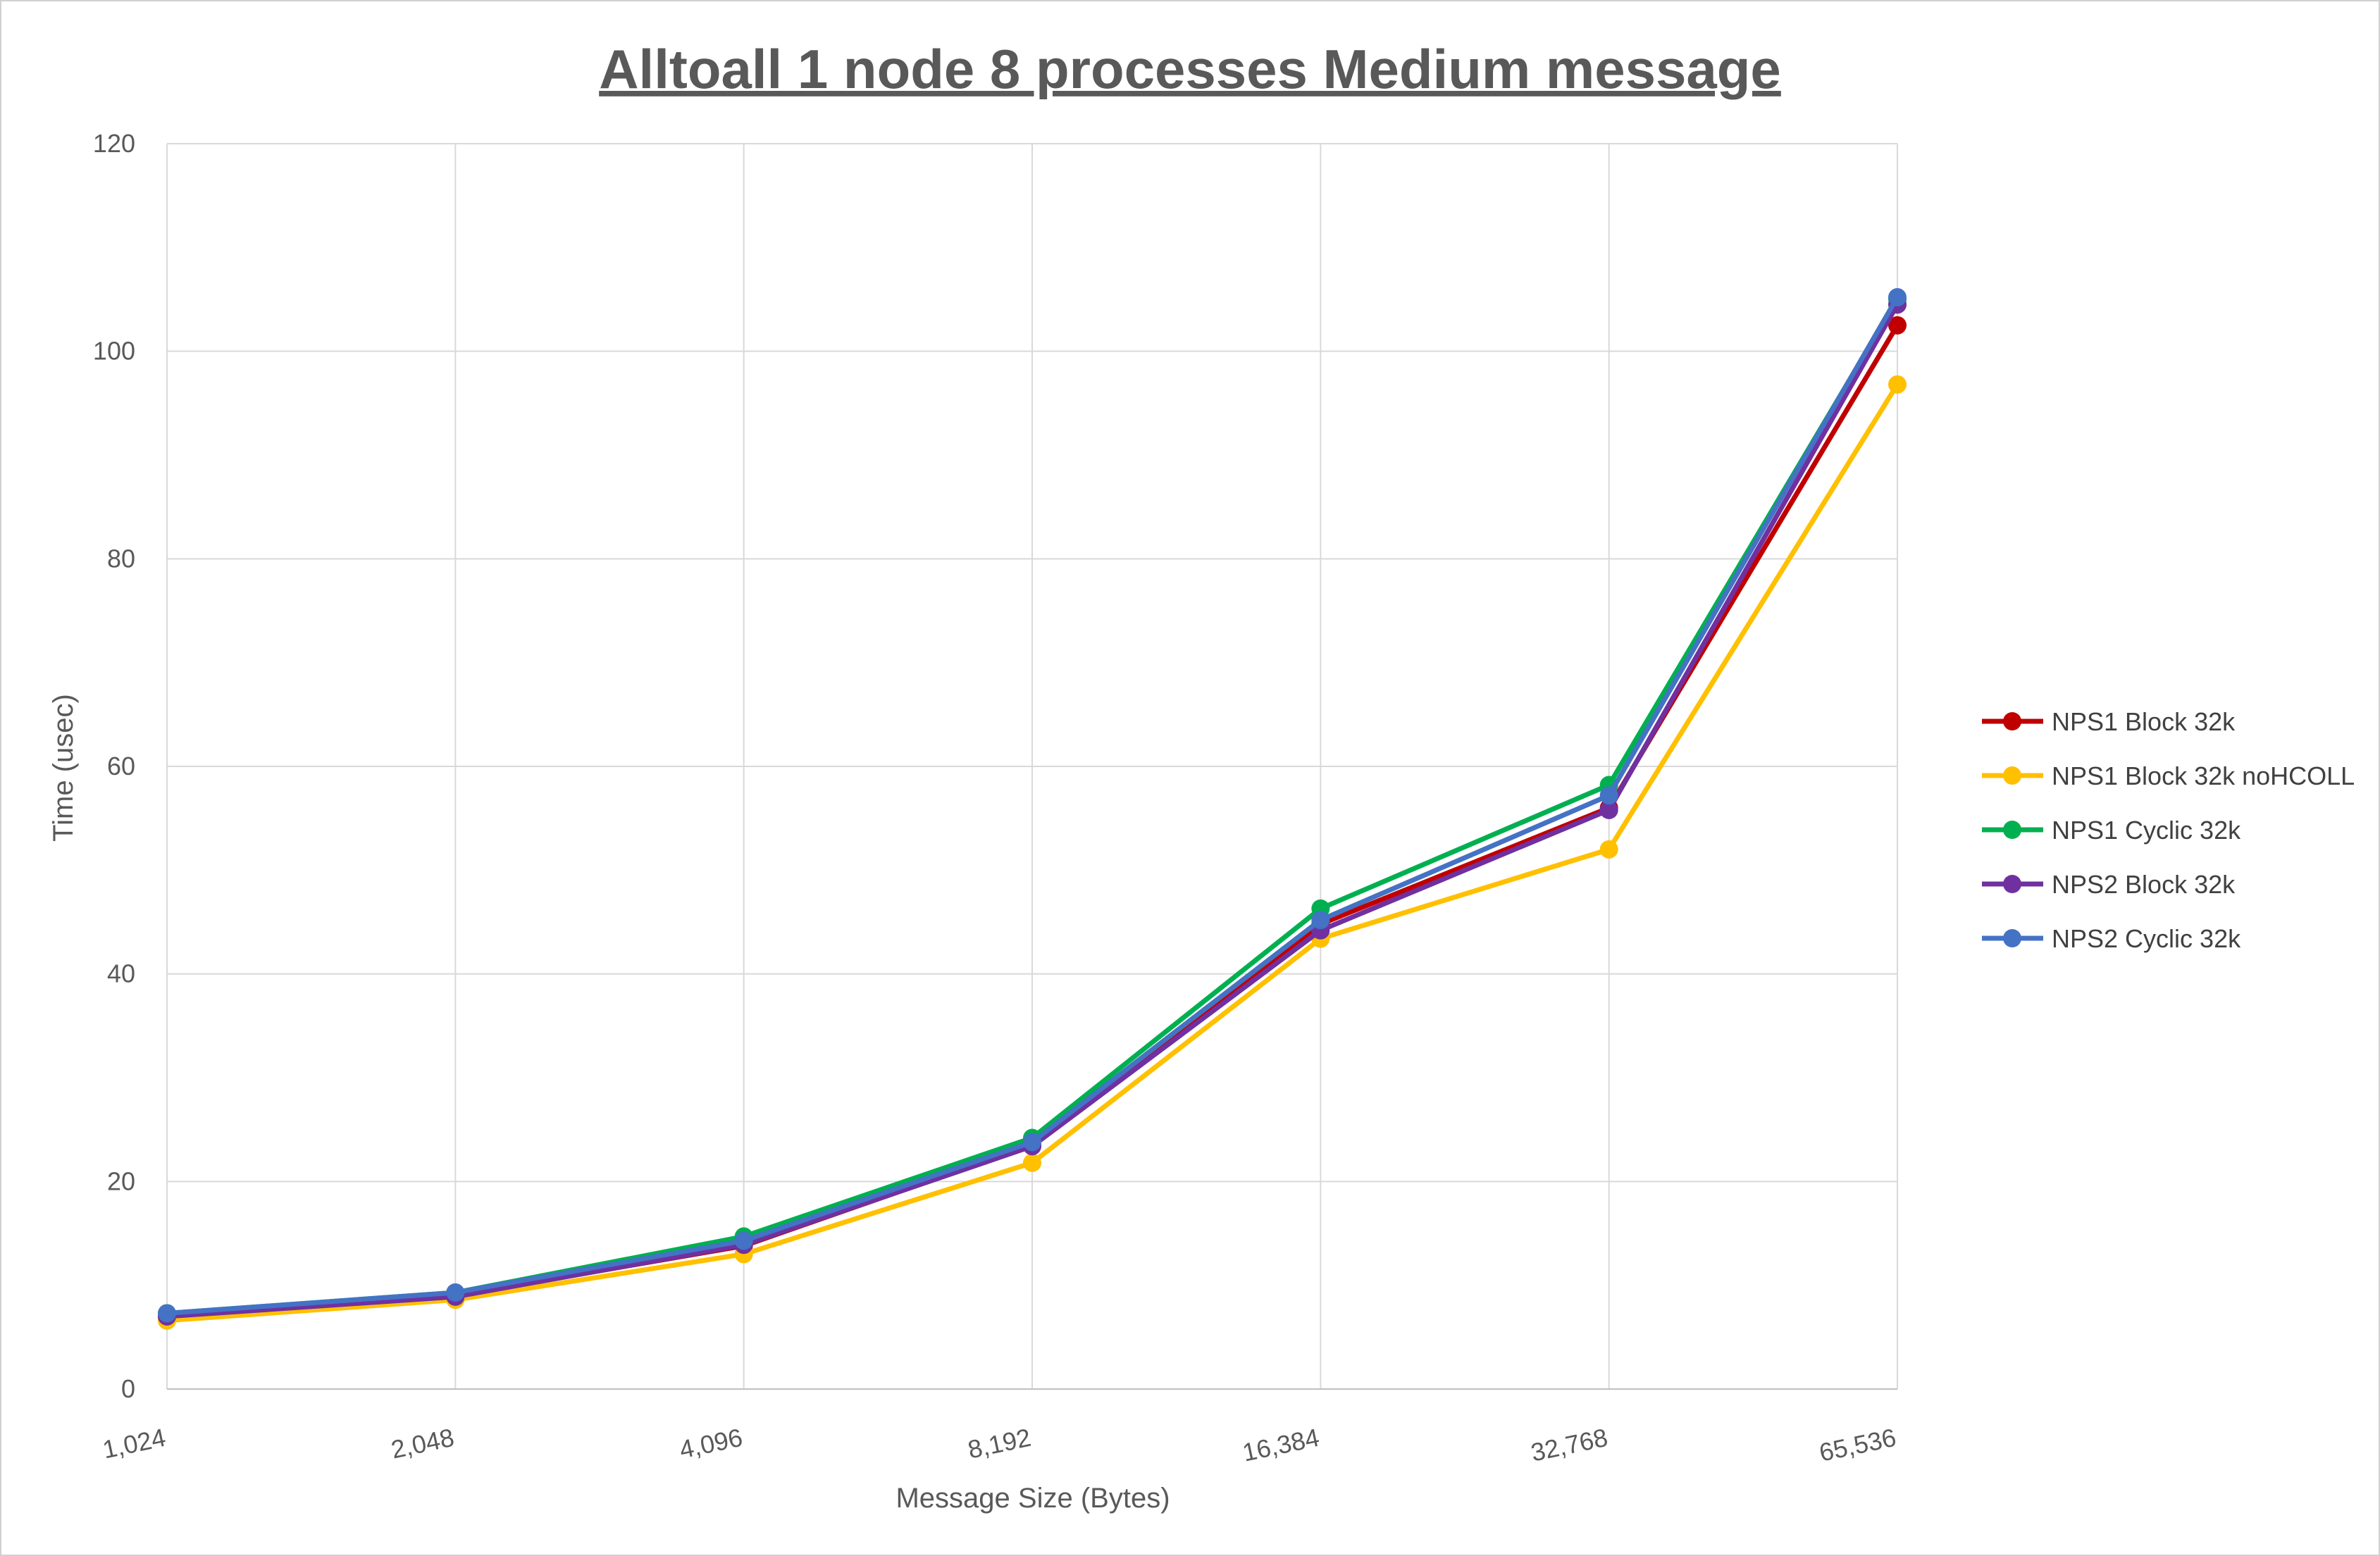 This screenshot has height=1556, width=2380. Describe the element at coordinates (2144, 721) in the screenshot. I see `legend-label: NPS1 Block 32k` at that location.